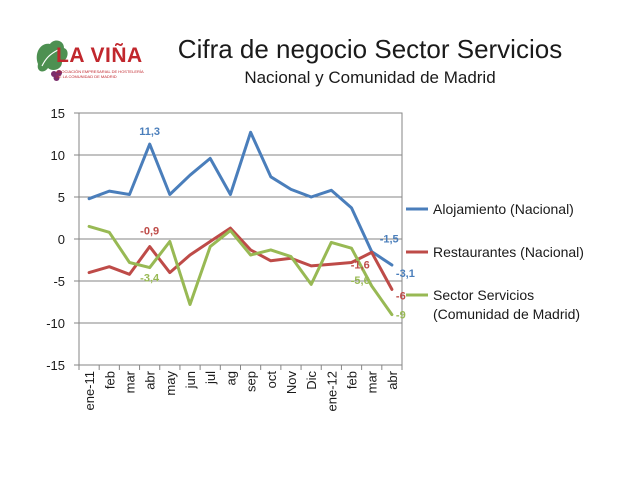 The width and height of the screenshot is (640, 480). I want to click on data-label: -3,1, so click(405, 274).